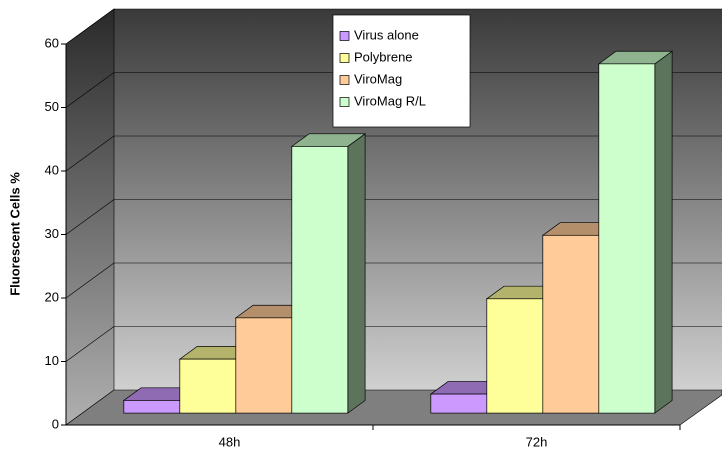 Image resolution: width=722 pixels, height=455 pixels. Describe the element at coordinates (230, 441) in the screenshot. I see `x-tick-label: 48h` at that location.